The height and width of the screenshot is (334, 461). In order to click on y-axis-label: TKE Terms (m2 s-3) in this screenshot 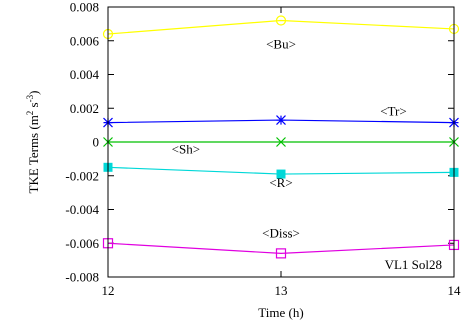, I will do `click(33, 142)`.